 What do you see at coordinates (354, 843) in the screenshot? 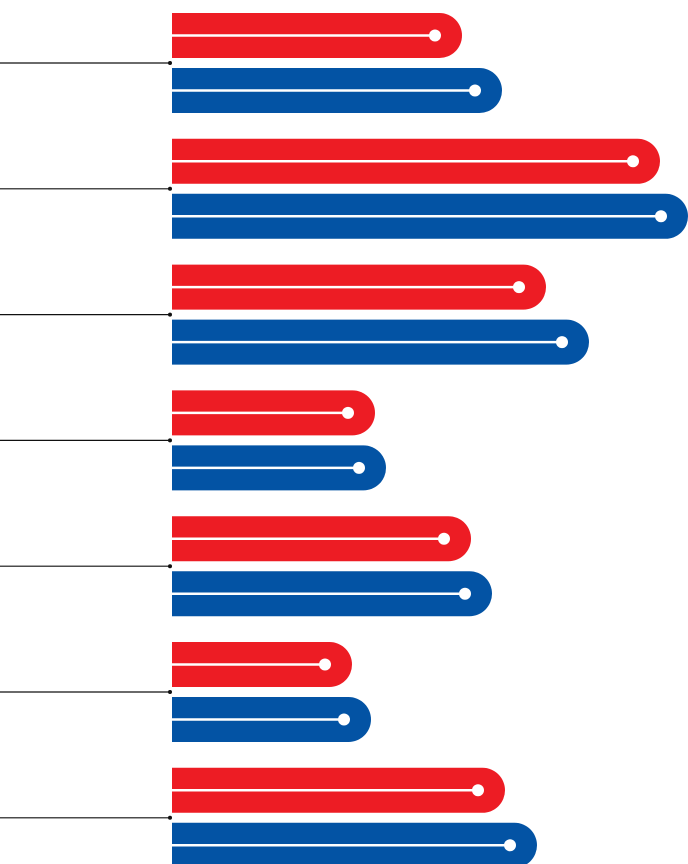
I see `bar` at bounding box center [354, 843].